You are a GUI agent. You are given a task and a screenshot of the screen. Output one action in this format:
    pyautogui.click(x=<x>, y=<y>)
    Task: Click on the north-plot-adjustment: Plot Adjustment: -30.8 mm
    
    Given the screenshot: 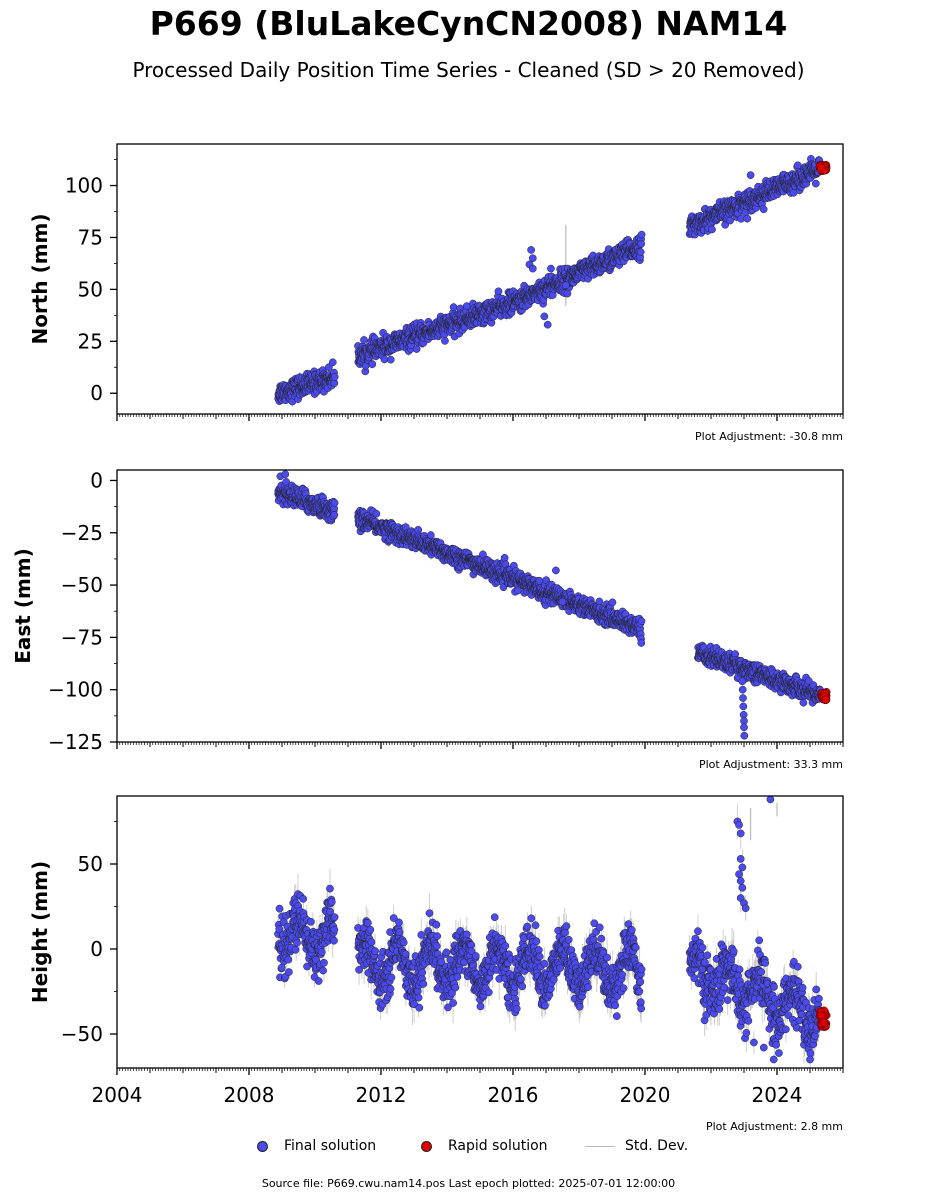 What is the action you would take?
    pyautogui.click(x=769, y=436)
    